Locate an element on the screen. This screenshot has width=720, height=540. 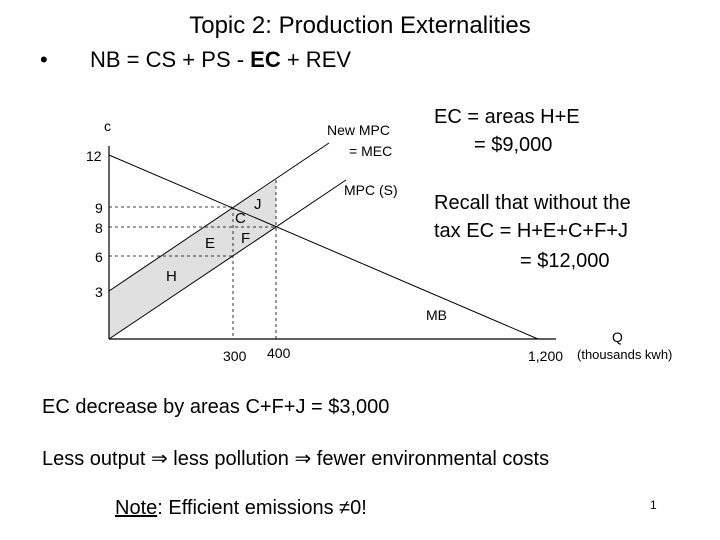
note-text: Note: Efficient emissions ≠0! is located at coordinates (241, 508).